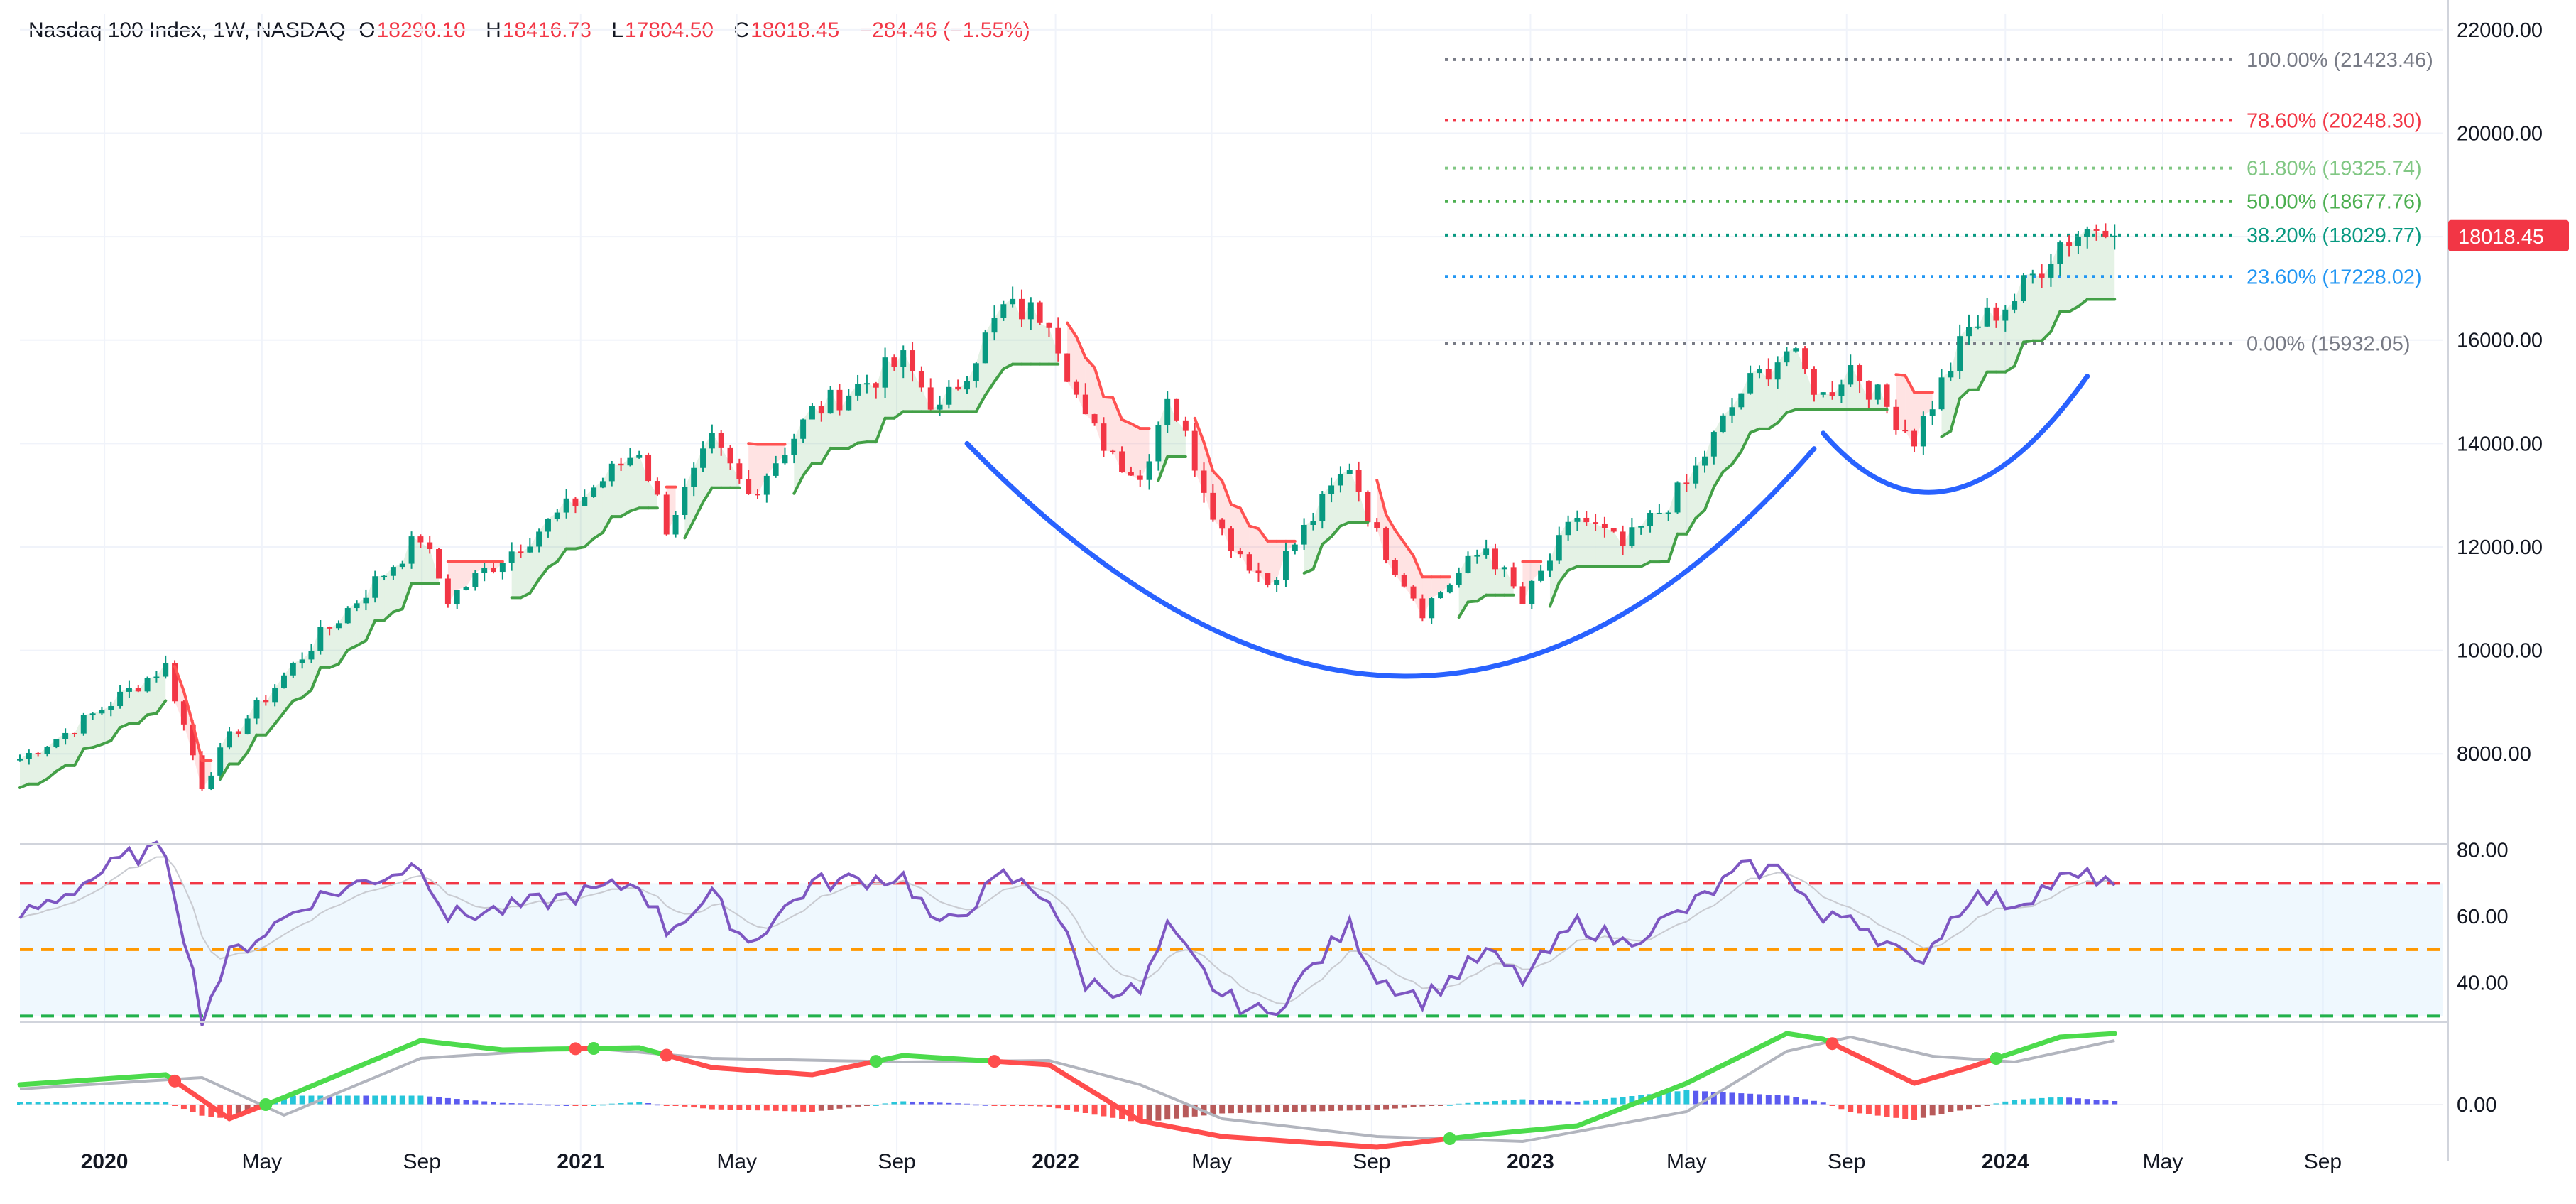 The height and width of the screenshot is (1204, 2576). Describe the element at coordinates (422, 1162) in the screenshot. I see `x-tick-label: Sep` at that location.